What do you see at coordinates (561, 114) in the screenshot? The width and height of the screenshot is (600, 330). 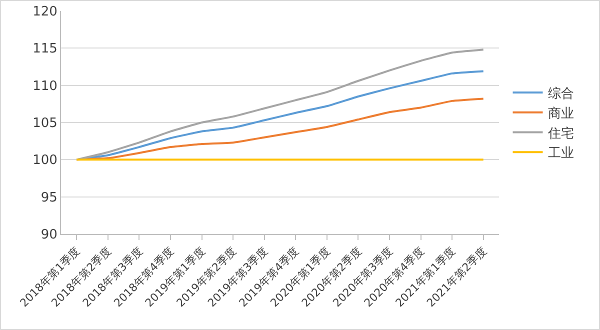 I see `legend-label: 商业` at bounding box center [561, 114].